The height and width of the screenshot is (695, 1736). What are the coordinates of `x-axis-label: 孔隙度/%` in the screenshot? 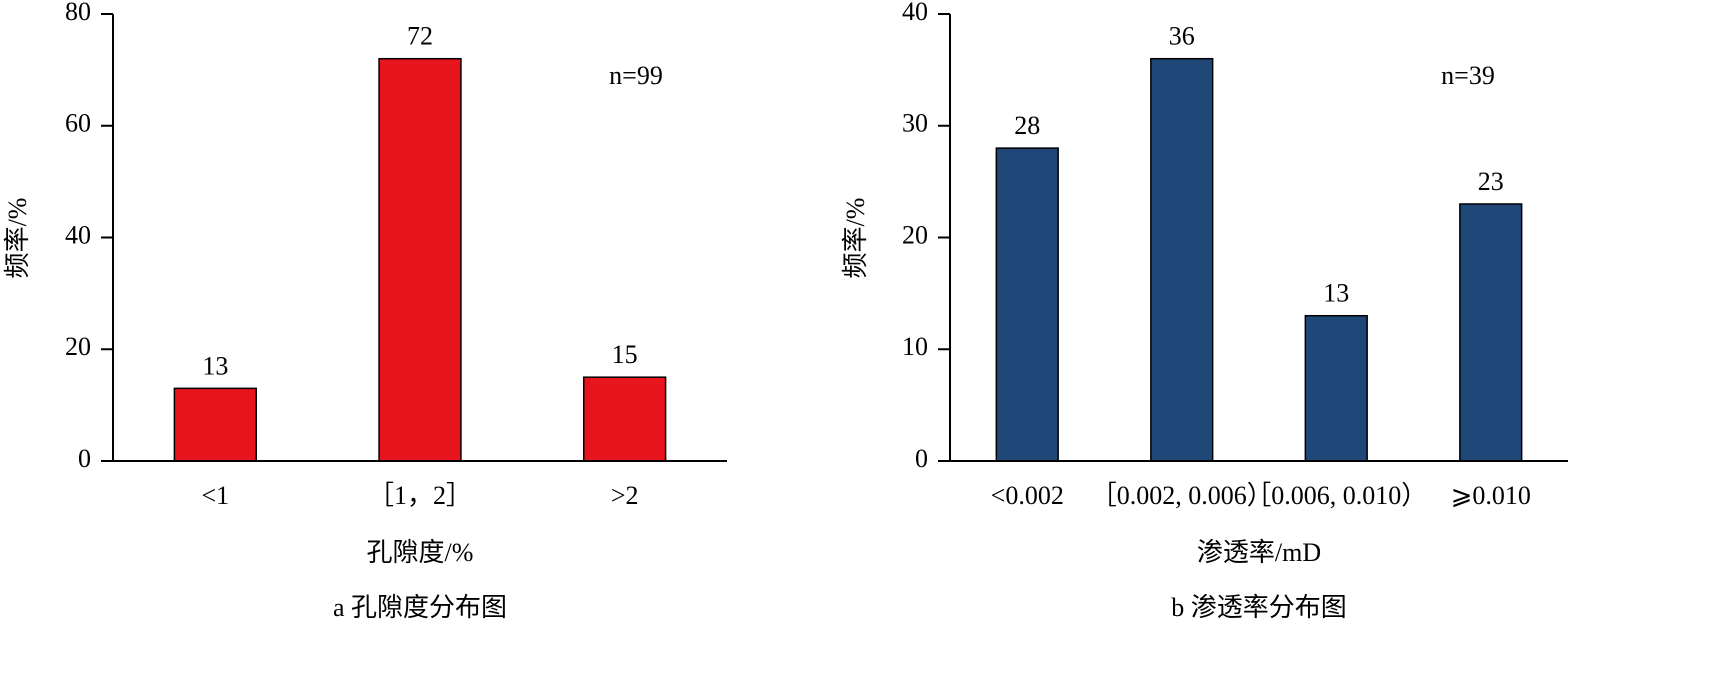 It's located at (420, 552).